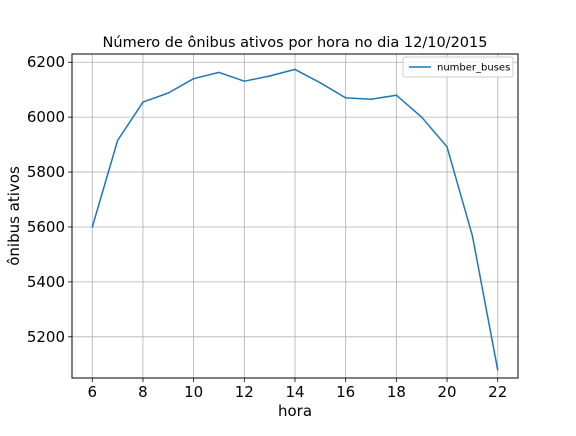 Image resolution: width=576 pixels, height=436 pixels. I want to click on x-tick-label: 14, so click(294, 392).